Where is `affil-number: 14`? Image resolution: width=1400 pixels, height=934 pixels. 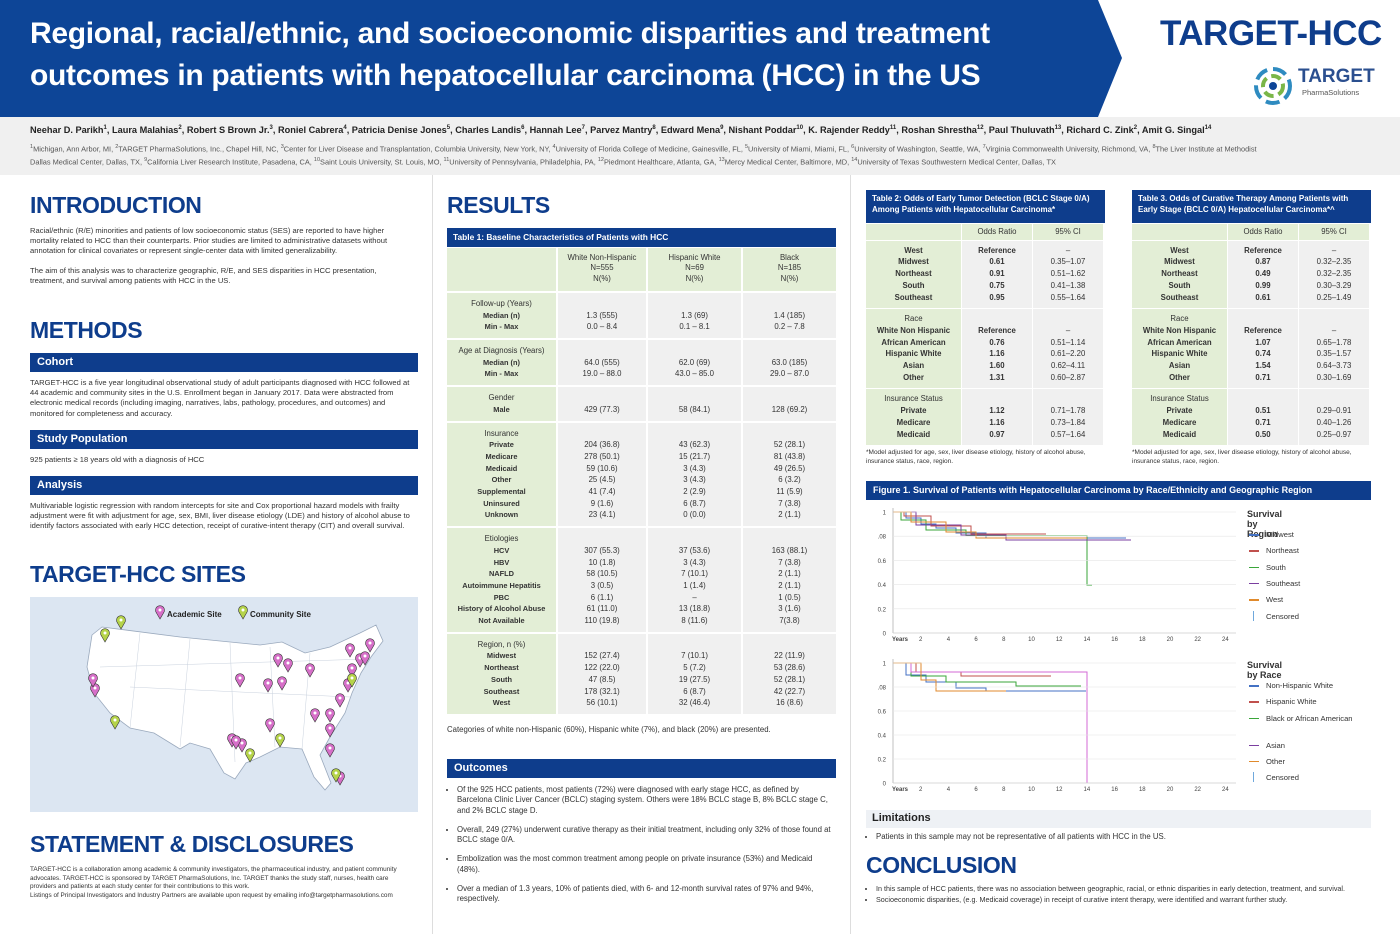
affil-number: 14 is located at coordinates (854, 159).